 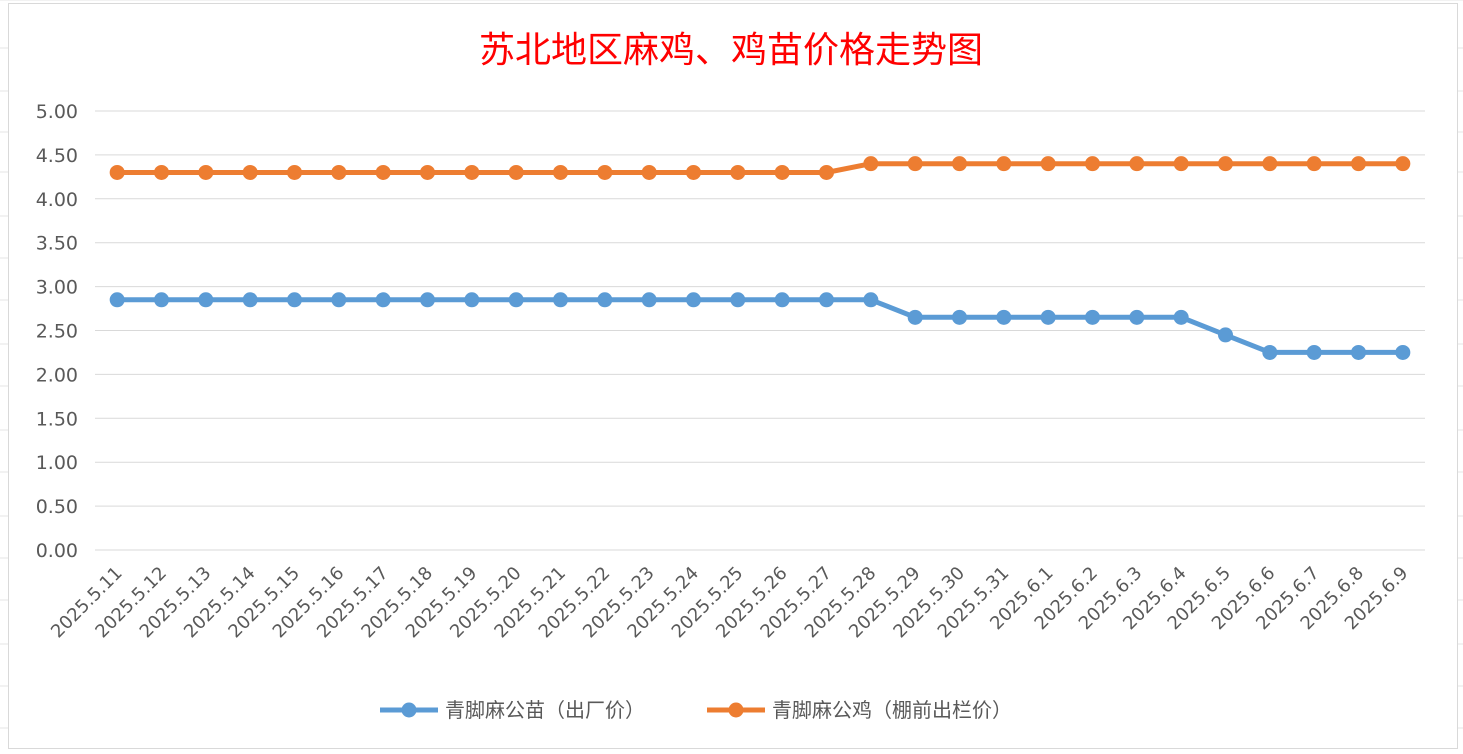 What do you see at coordinates (892, 710) in the screenshot?
I see `legend-label: 青脚麻公鸡（棚前出栏价）` at bounding box center [892, 710].